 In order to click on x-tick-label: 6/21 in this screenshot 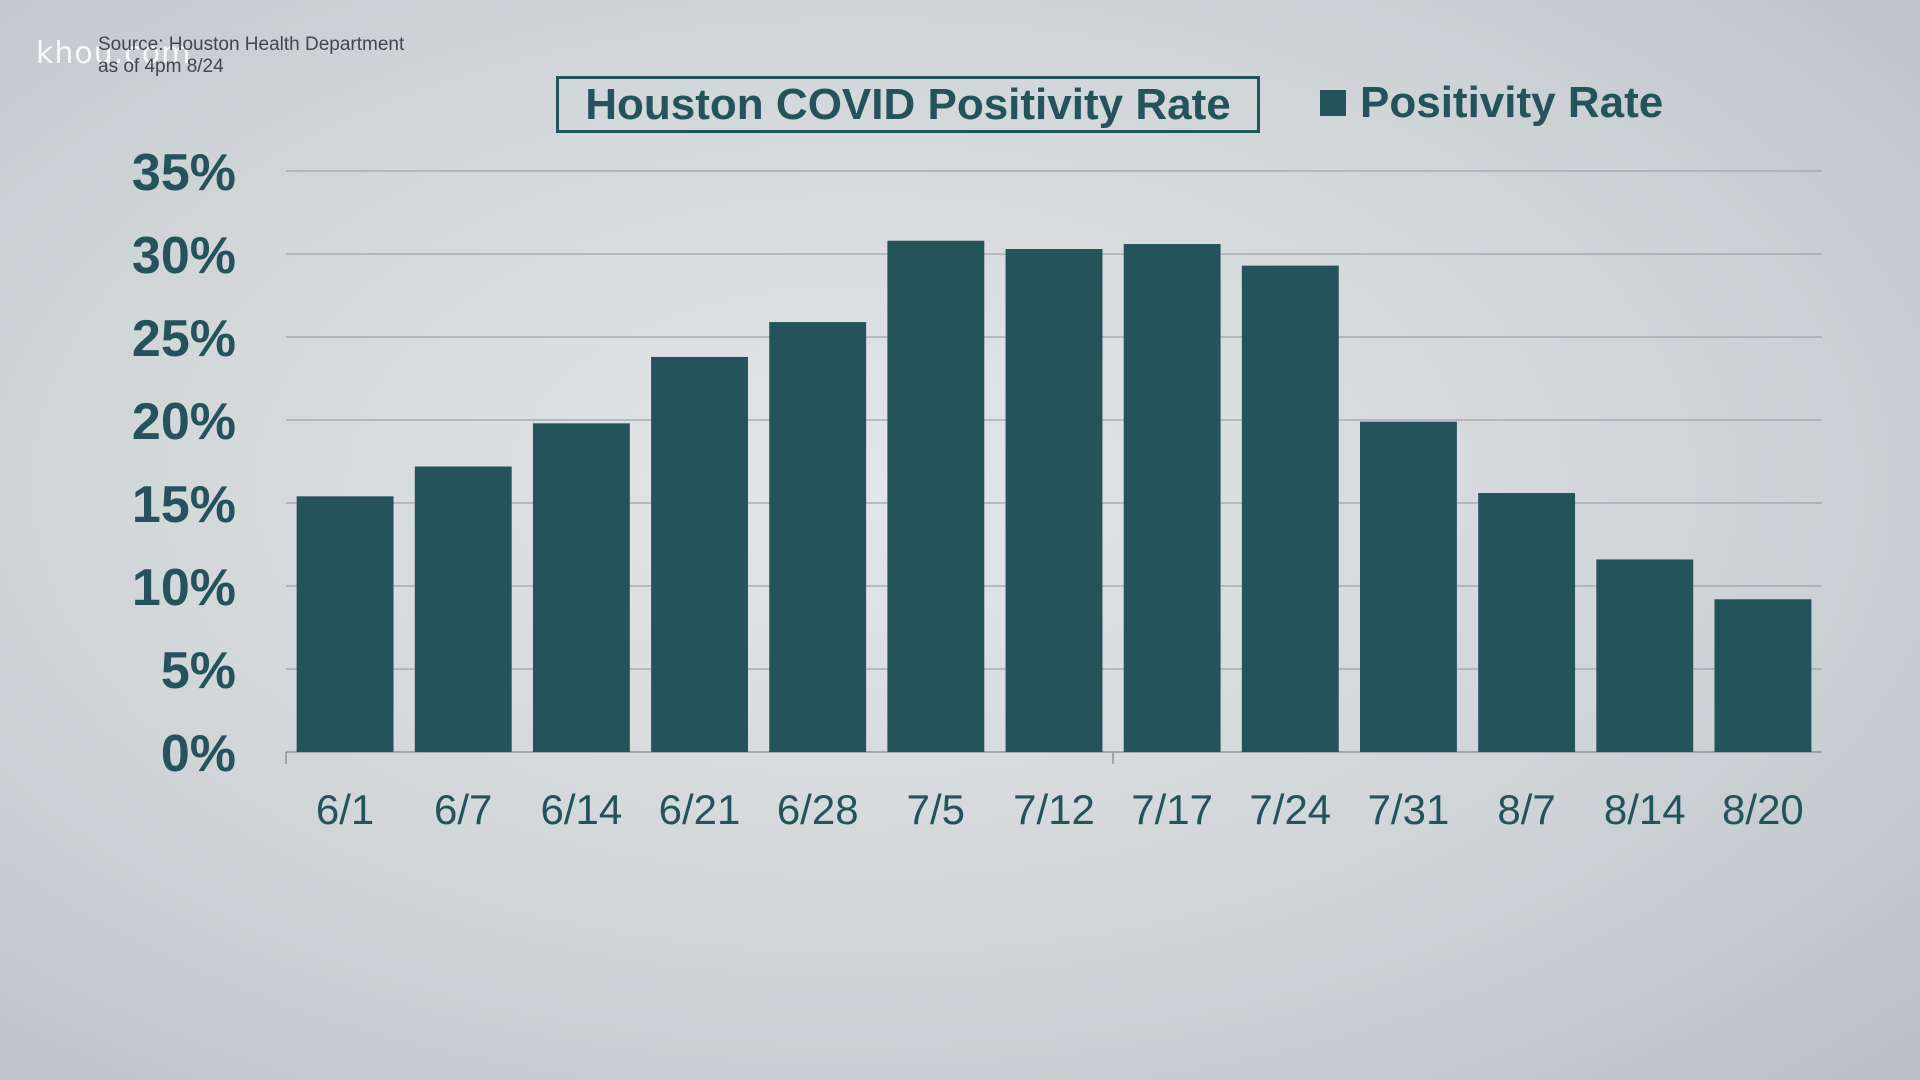, I will do `click(700, 809)`.